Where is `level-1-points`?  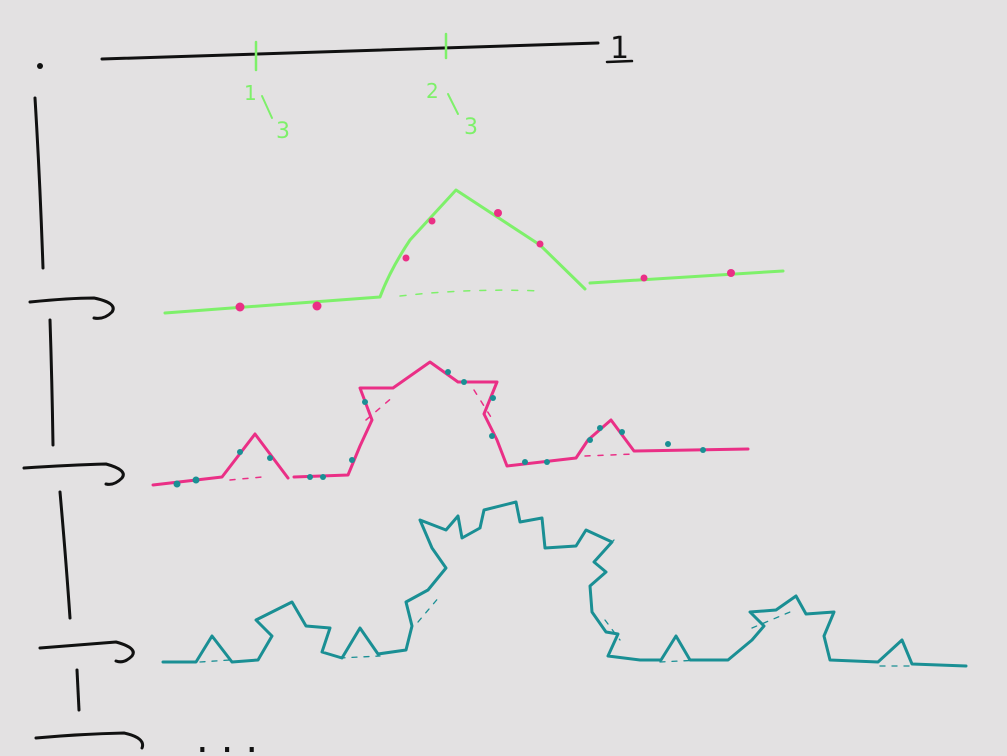
level-1-points is located at coordinates (485, 260).